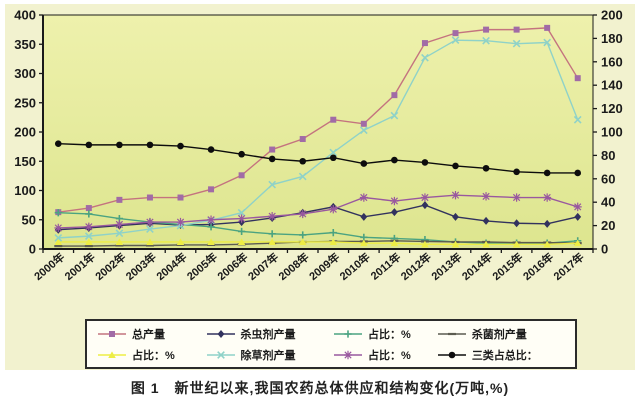 The width and height of the screenshot is (640, 404). What do you see at coordinates (608, 202) in the screenshot?
I see `right-axis-tick-label: 40` at bounding box center [608, 202].